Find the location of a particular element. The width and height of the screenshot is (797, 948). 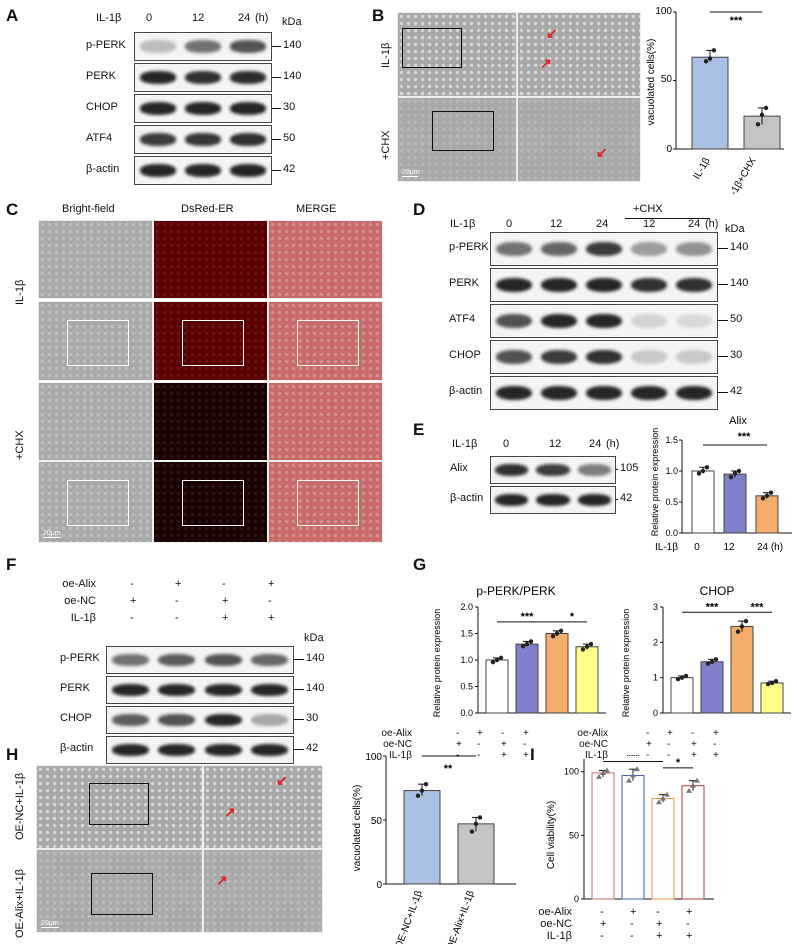

panel-e-il1b-label: IL-1β is located at coordinates (465, 444).